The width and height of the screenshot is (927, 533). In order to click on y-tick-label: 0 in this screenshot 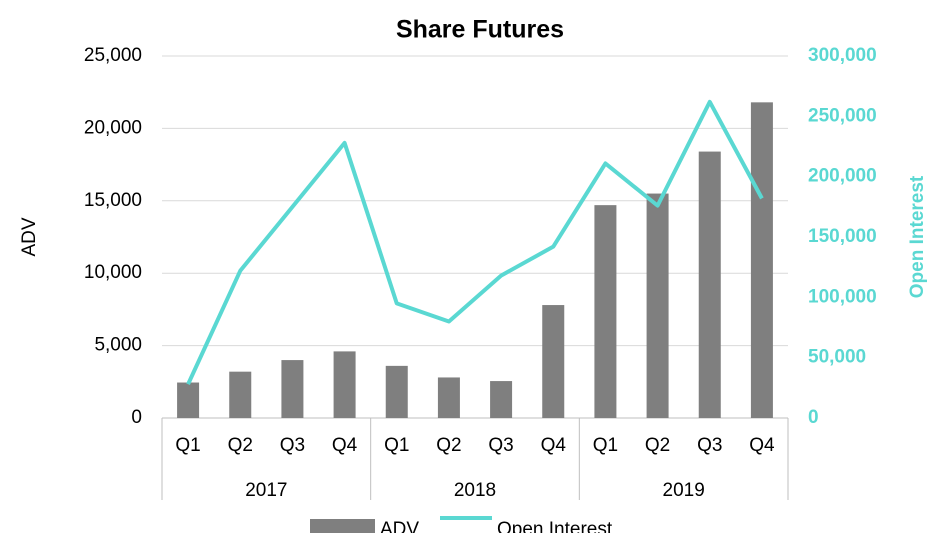, I will do `click(136, 417)`.